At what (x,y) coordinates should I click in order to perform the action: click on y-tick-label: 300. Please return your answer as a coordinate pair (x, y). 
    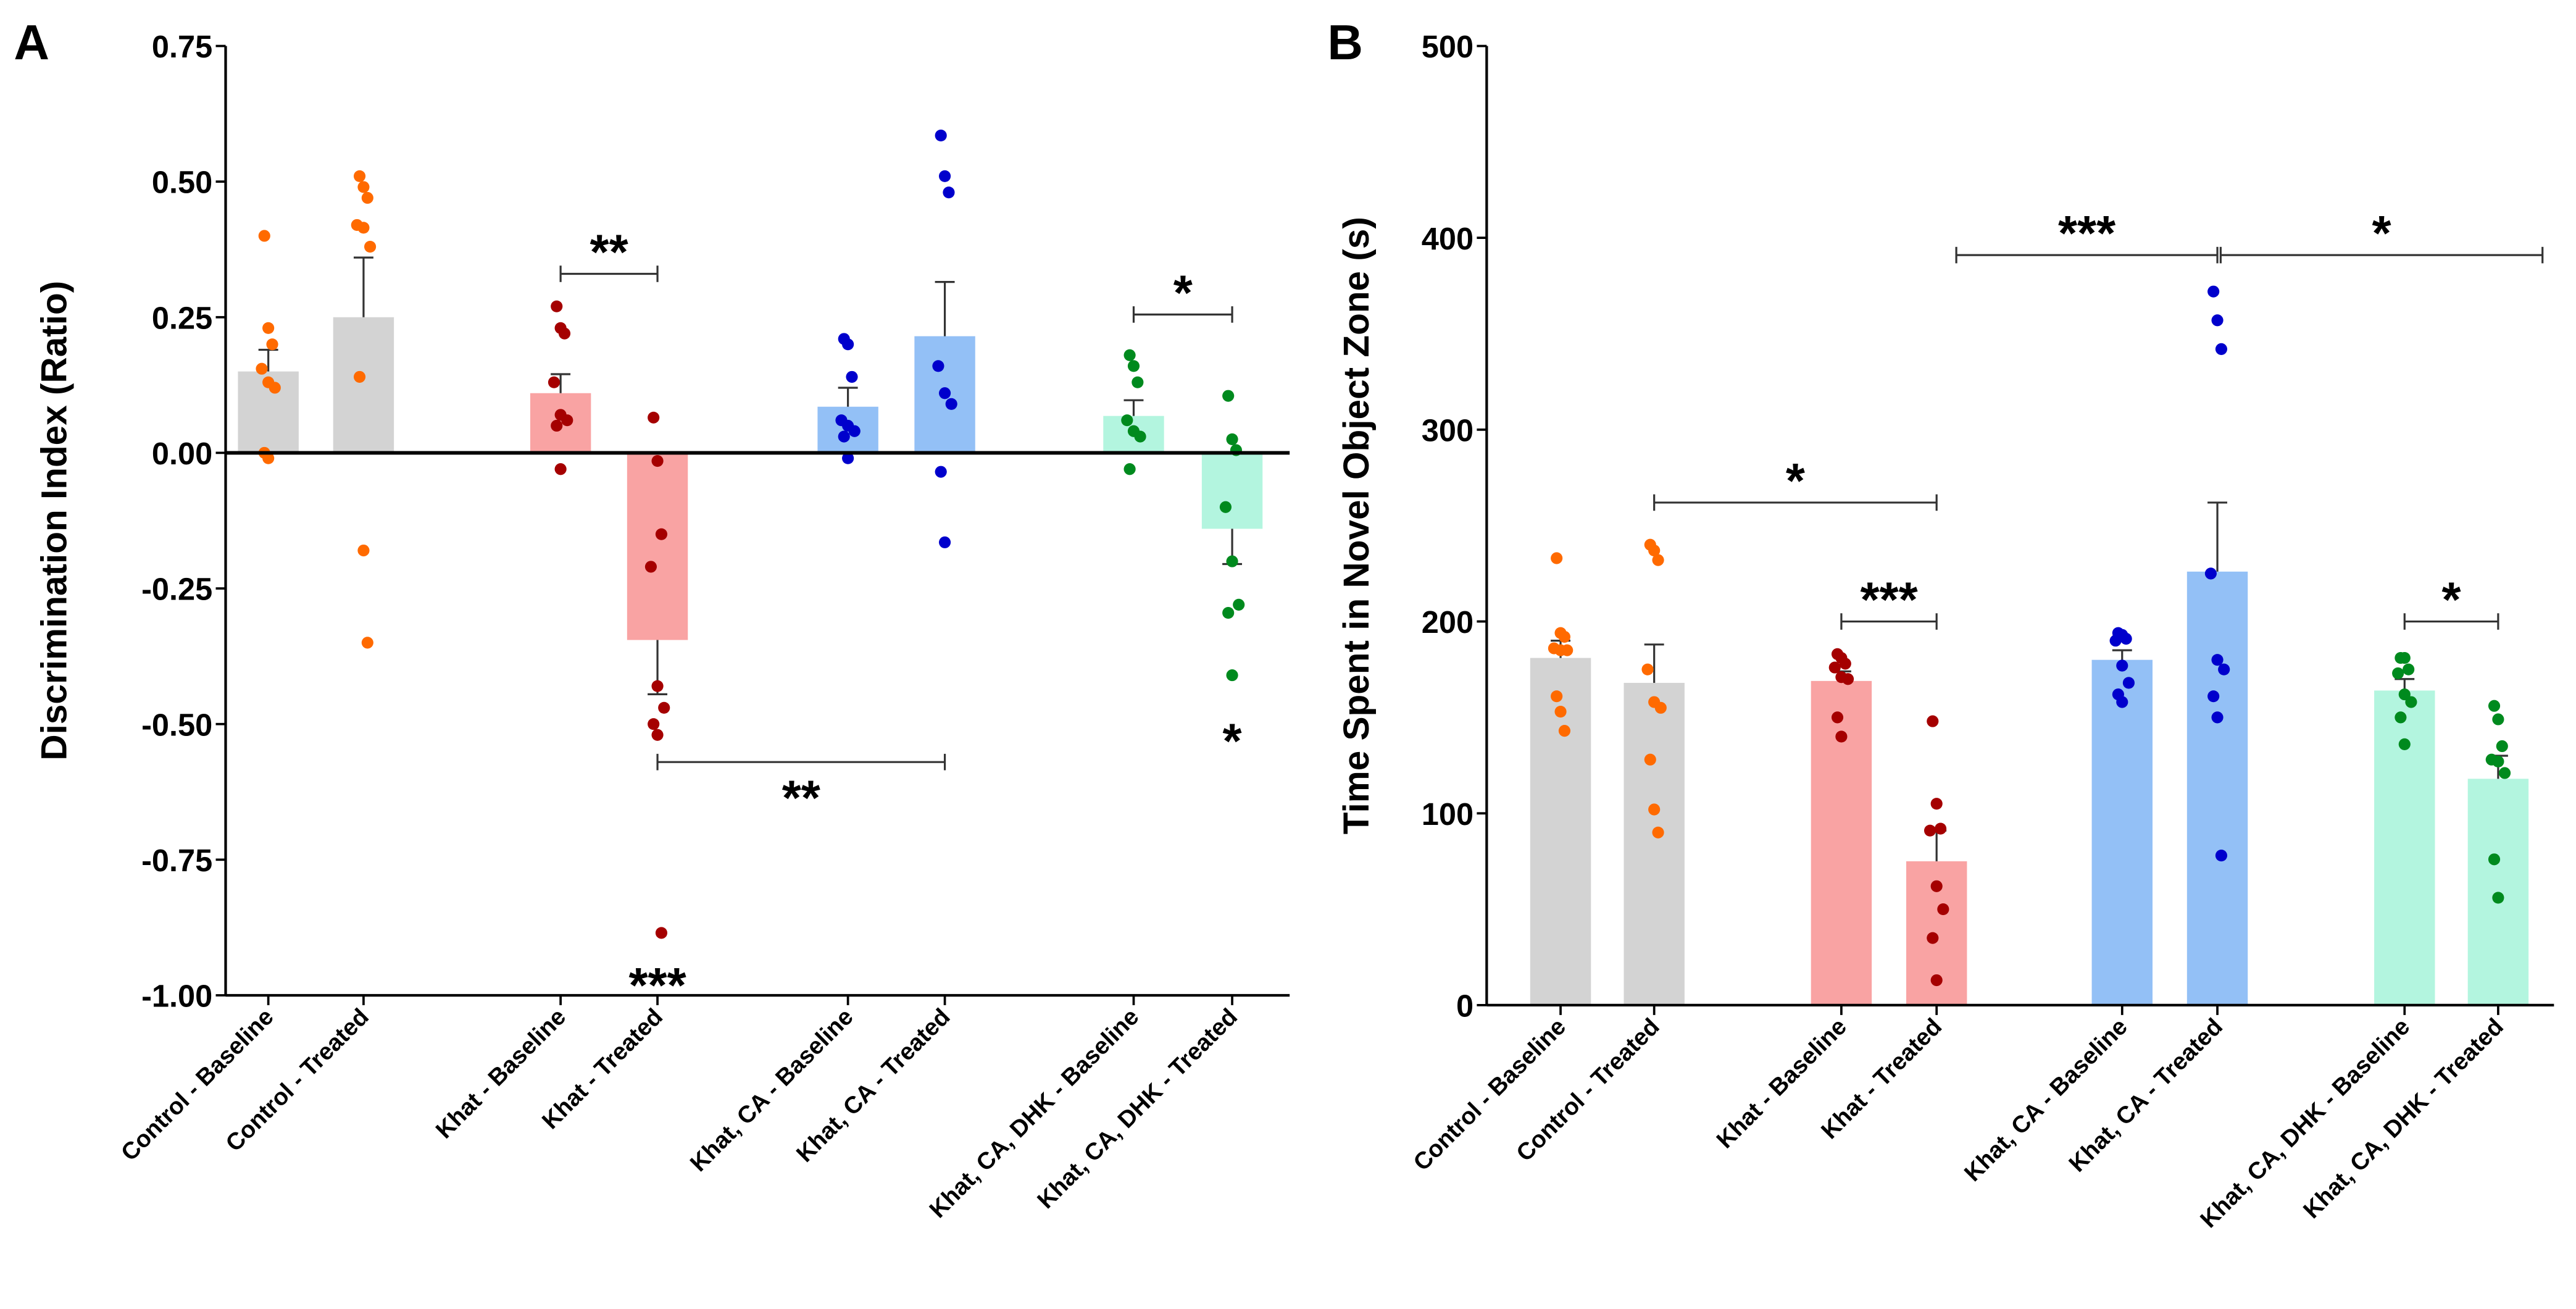
    Looking at the image, I should click on (1448, 430).